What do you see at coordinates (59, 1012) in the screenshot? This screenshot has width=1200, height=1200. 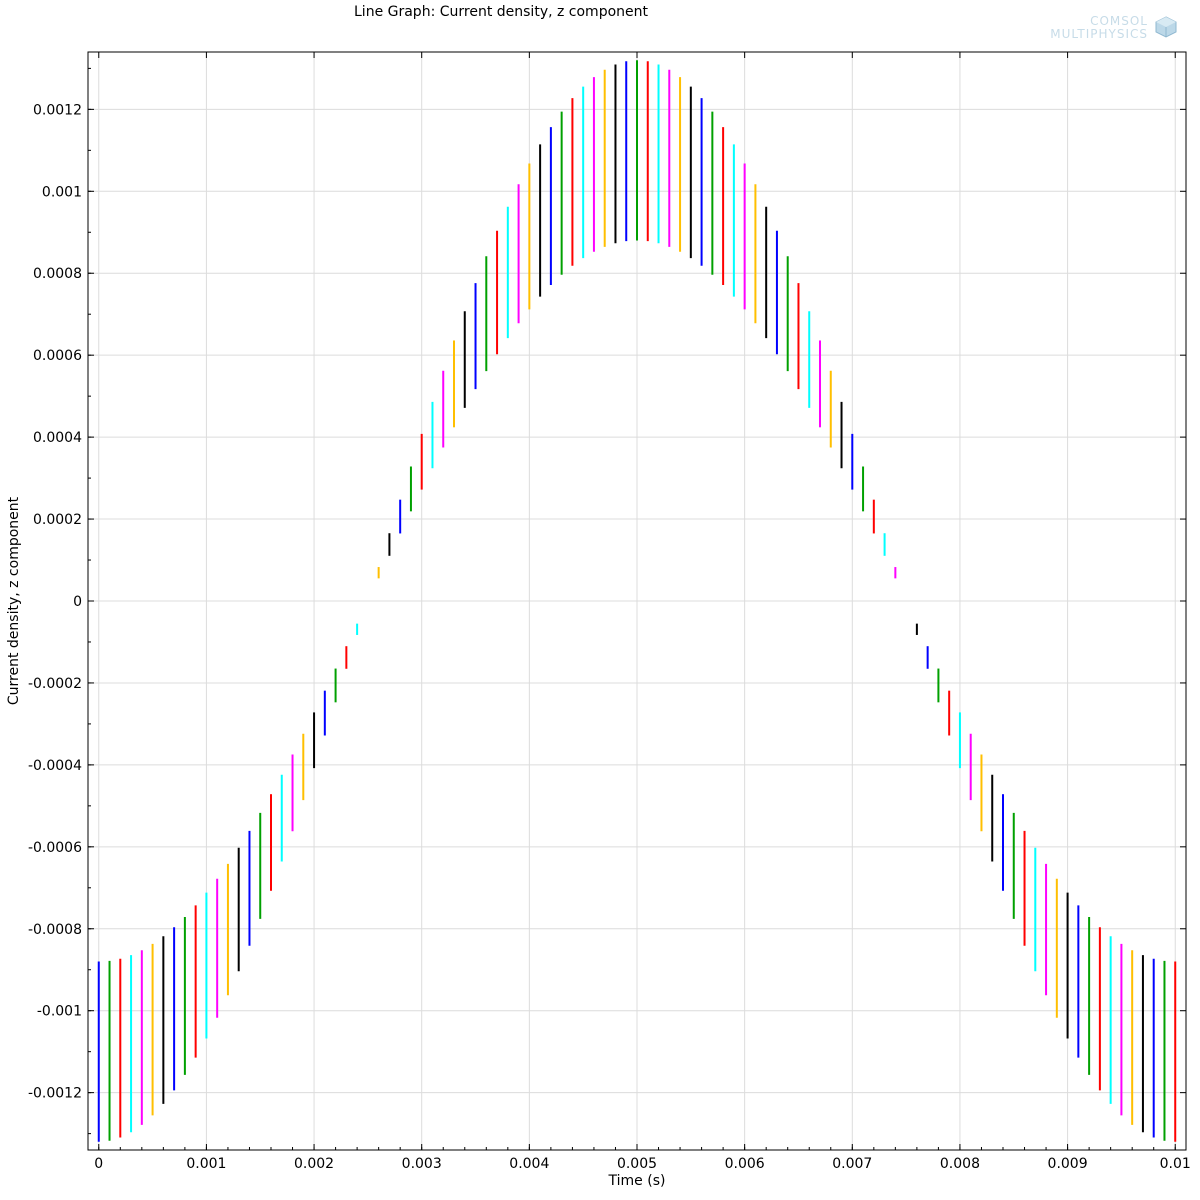 I see `y-tick-label: -0.001` at bounding box center [59, 1012].